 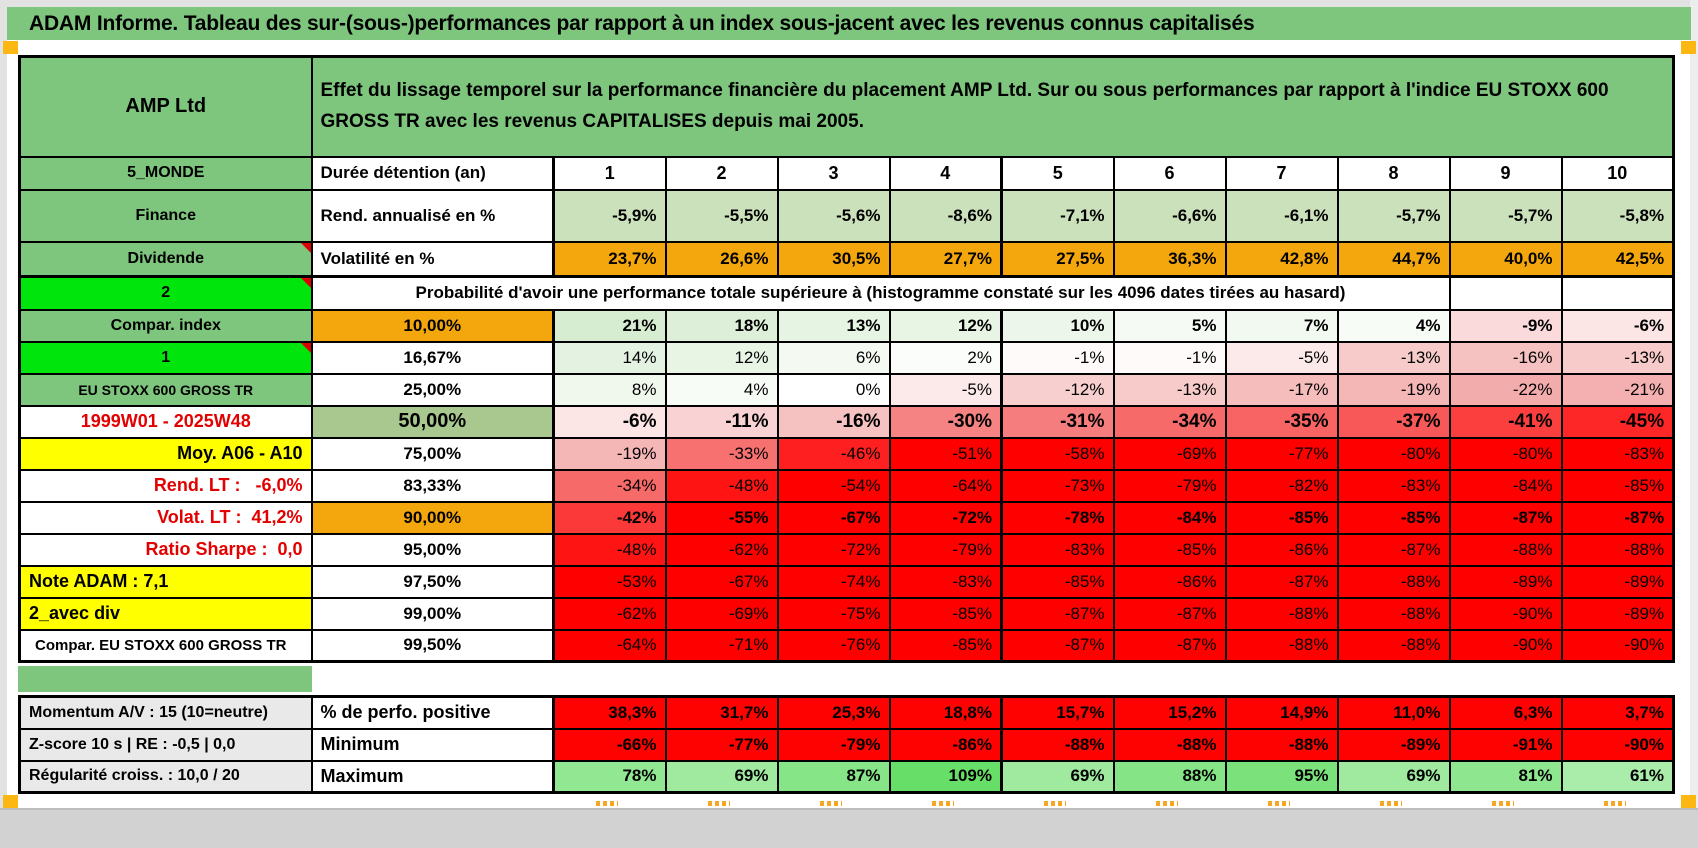 What do you see at coordinates (1505, 421) in the screenshot?
I see `matrix-value-cell: -41%` at bounding box center [1505, 421].